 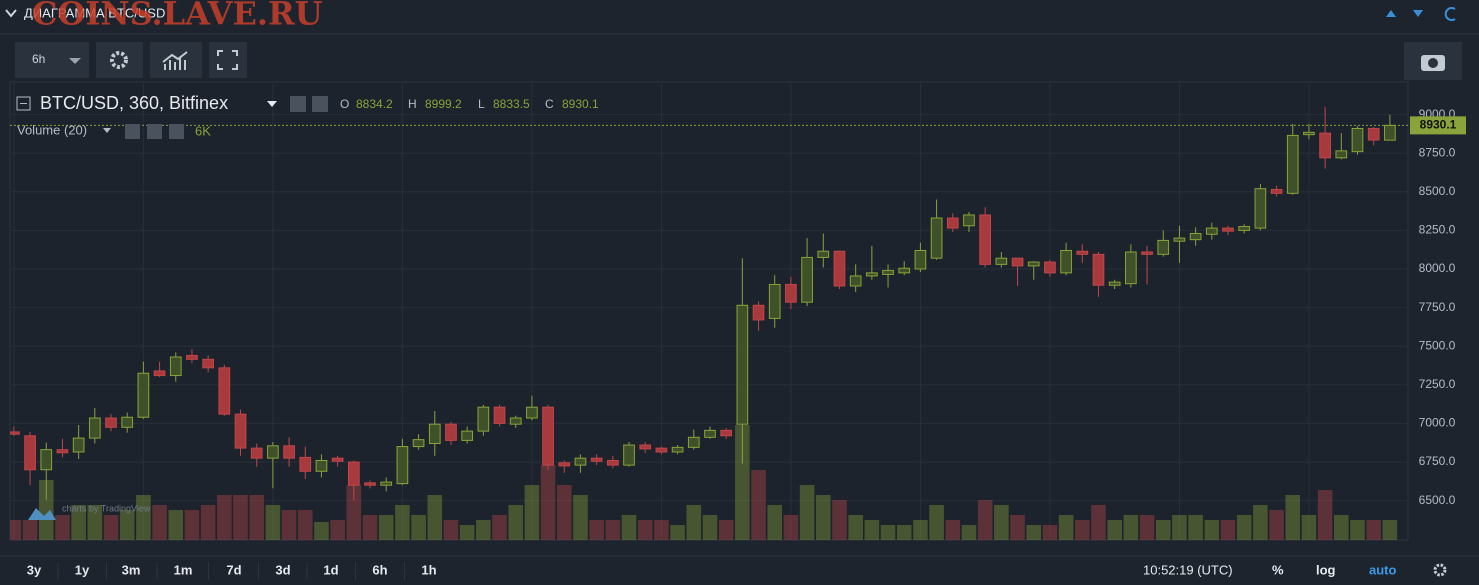 I want to click on fullscreen-button, so click(x=228, y=60).